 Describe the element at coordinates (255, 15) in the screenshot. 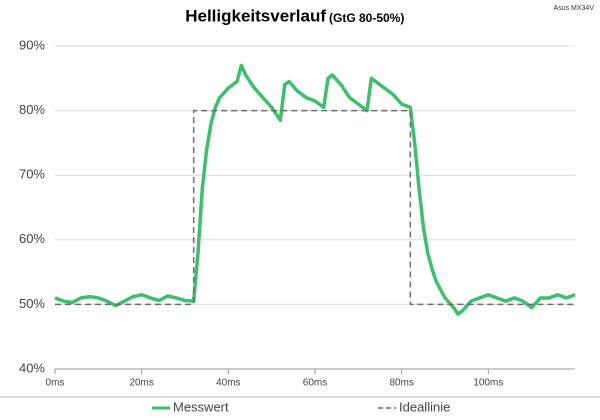

I see `chart-title: Helligkeitsverlauf` at that location.